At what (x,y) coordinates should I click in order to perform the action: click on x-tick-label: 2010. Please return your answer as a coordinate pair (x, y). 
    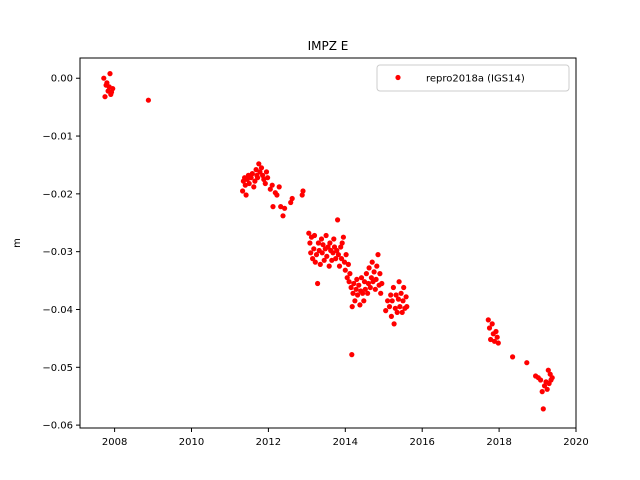
    Looking at the image, I should click on (191, 442).